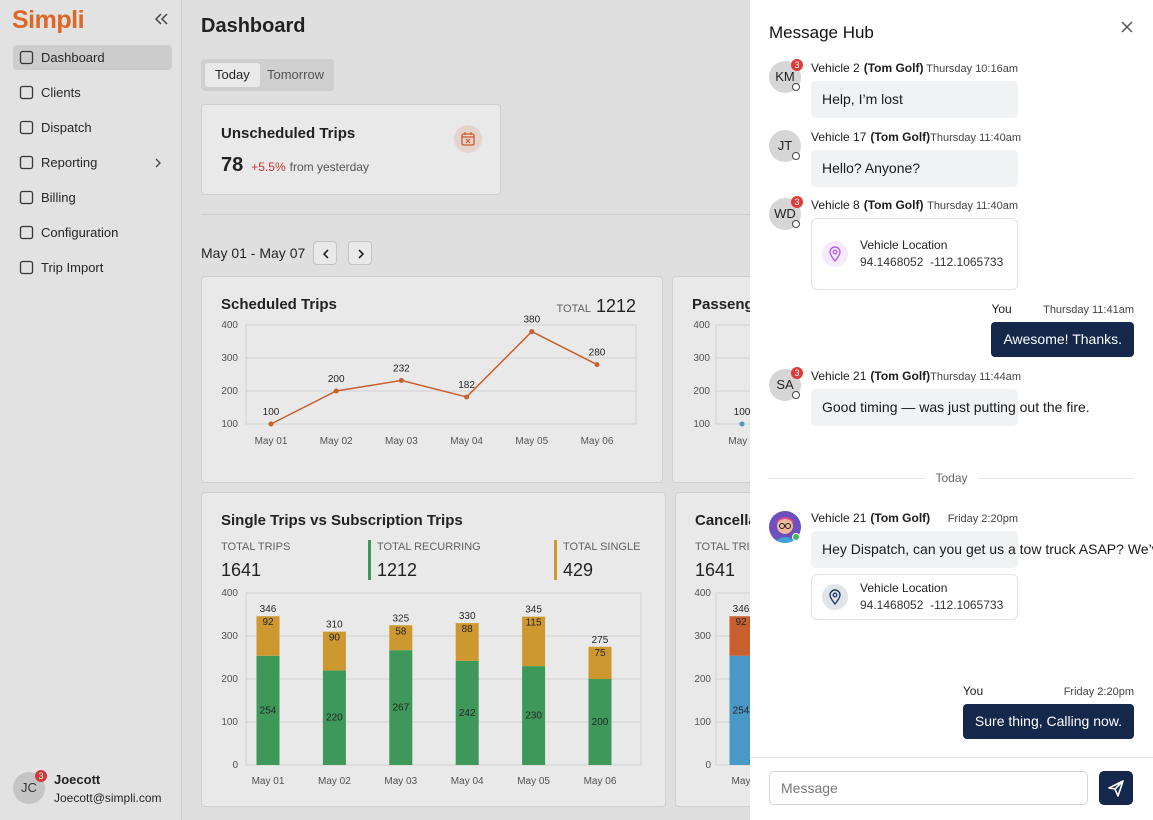 The image size is (1153, 820). Describe the element at coordinates (69, 162) in the screenshot. I see `nav-label: Reporting` at that location.